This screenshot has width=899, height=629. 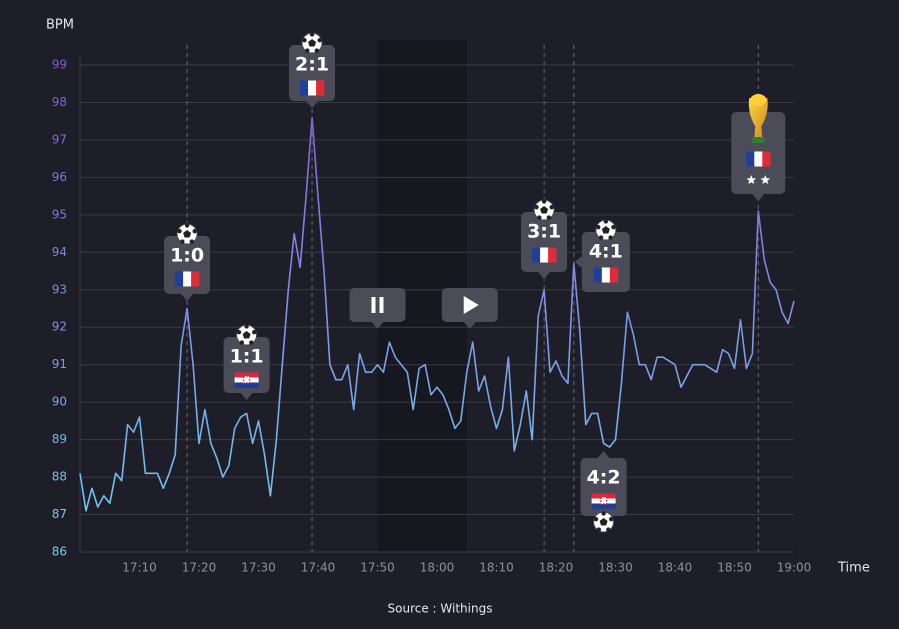 I want to click on play-icon, so click(x=471, y=305).